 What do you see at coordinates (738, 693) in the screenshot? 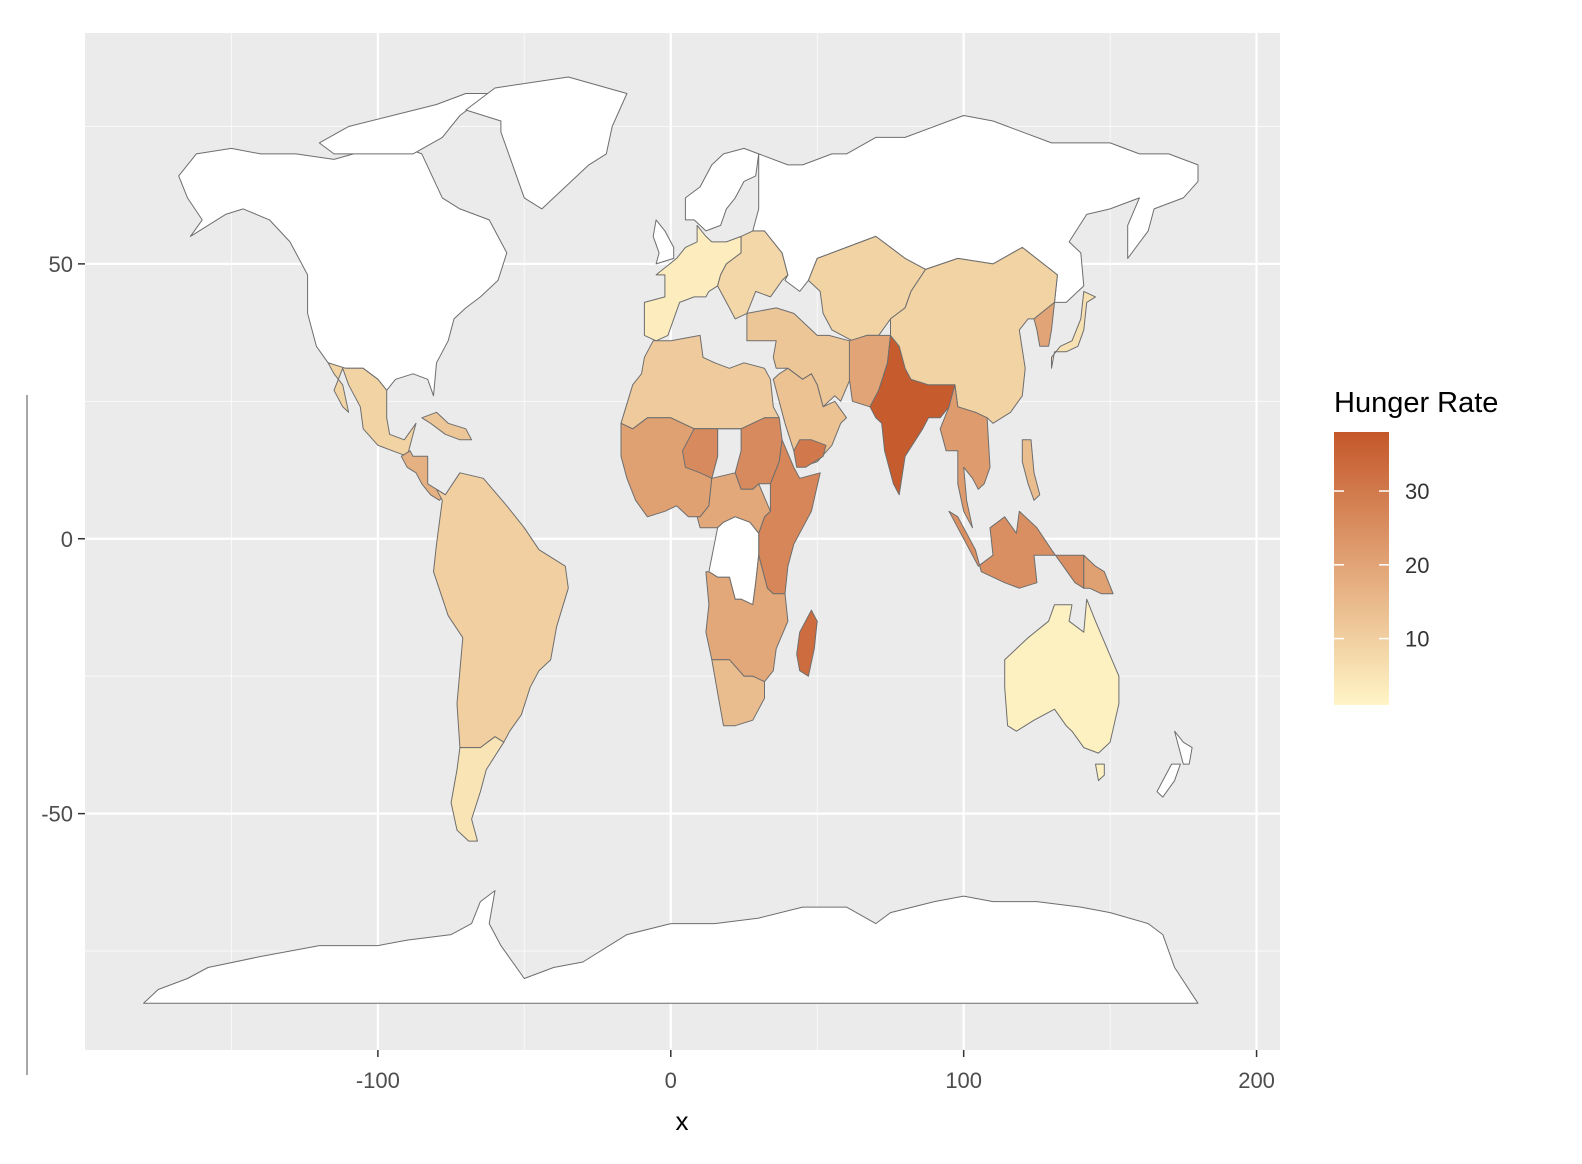
I see `region-south-africa` at bounding box center [738, 693].